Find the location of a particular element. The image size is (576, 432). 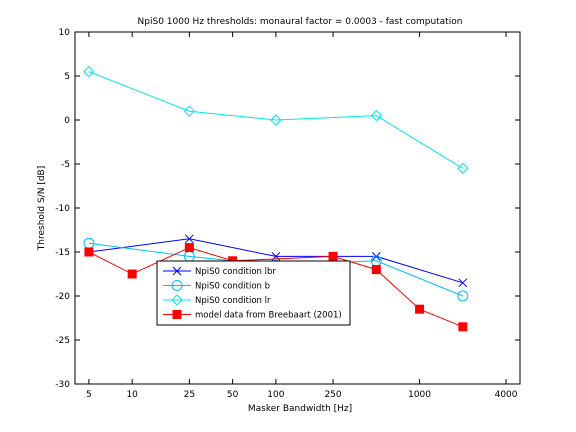

x-tick-label: 10 is located at coordinates (132, 395).